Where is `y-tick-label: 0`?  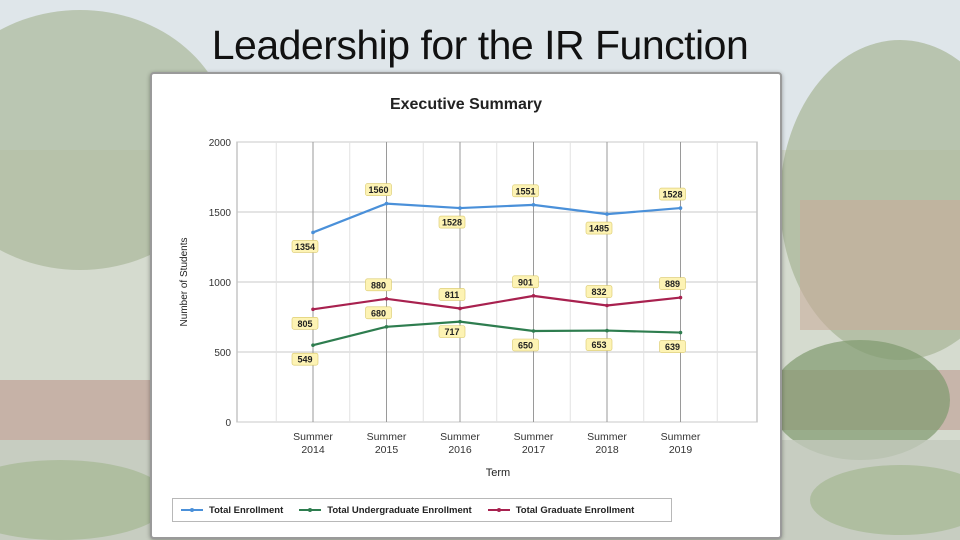 y-tick-label: 0 is located at coordinates (228, 423).